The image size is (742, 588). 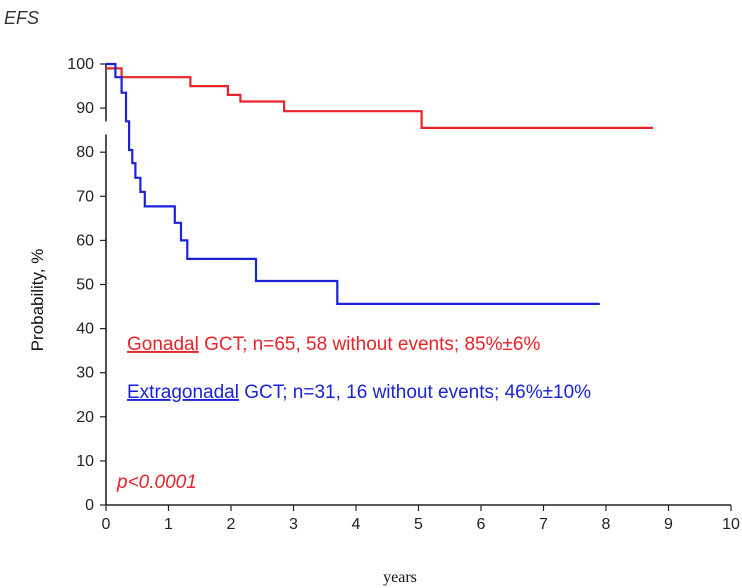 What do you see at coordinates (106, 524) in the screenshot?
I see `x-tick-label: 0` at bounding box center [106, 524].